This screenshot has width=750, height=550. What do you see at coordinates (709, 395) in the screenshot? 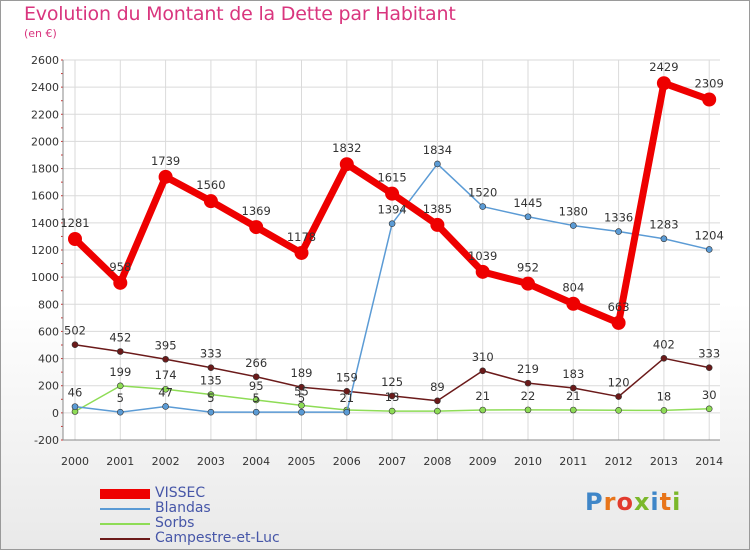
I see `data-label: 30` at bounding box center [709, 395].